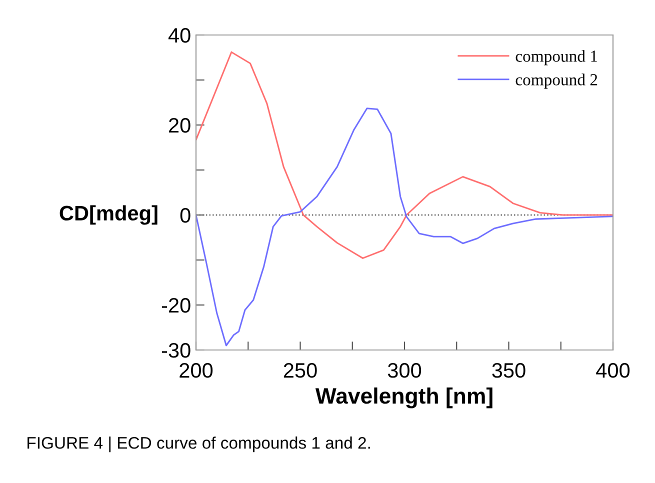 This screenshot has height=483, width=655. Describe the element at coordinates (613, 370) in the screenshot. I see `x-tick-label: 400` at that location.